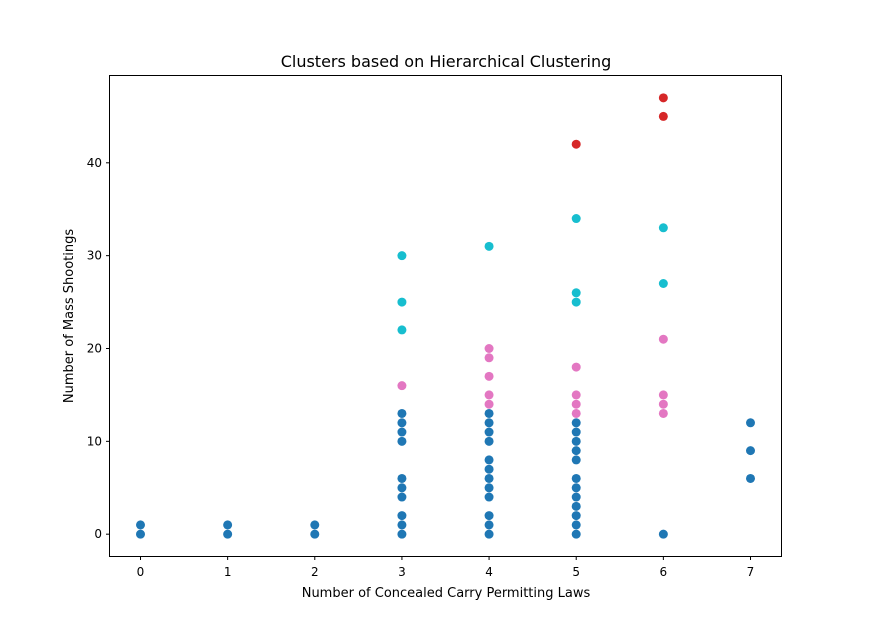 The width and height of the screenshot is (869, 625). I want to click on x-tick-label: 6, so click(664, 572).